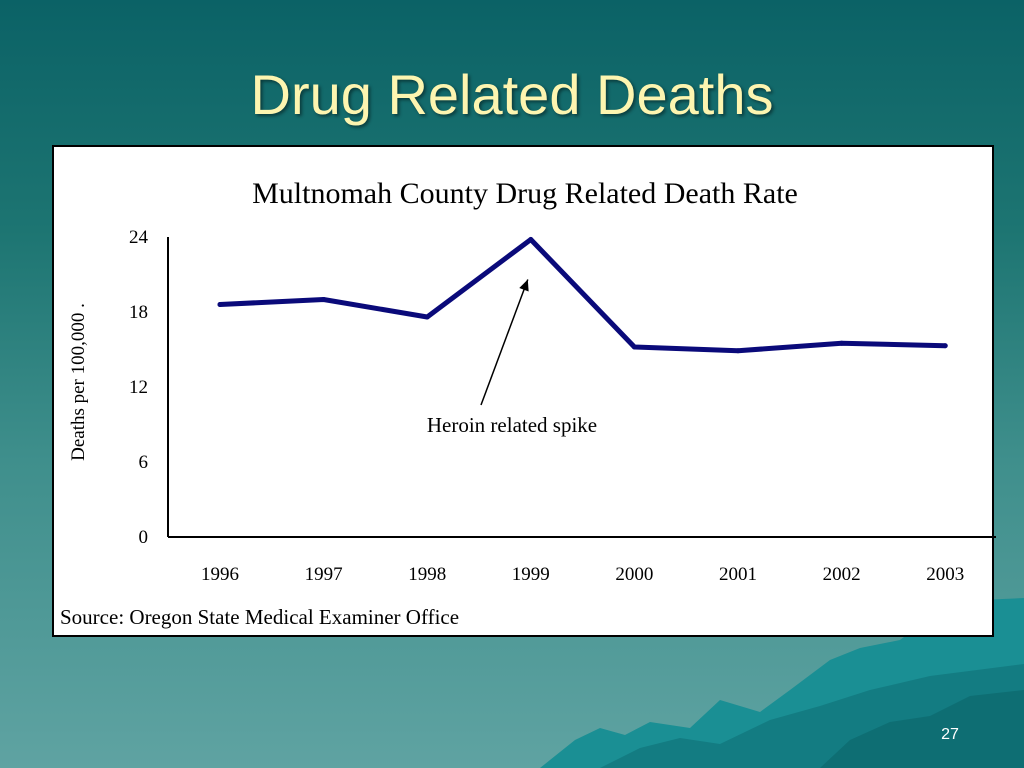 Image resolution: width=1024 pixels, height=768 pixels. I want to click on x-tick-label: 2003, so click(945, 574).